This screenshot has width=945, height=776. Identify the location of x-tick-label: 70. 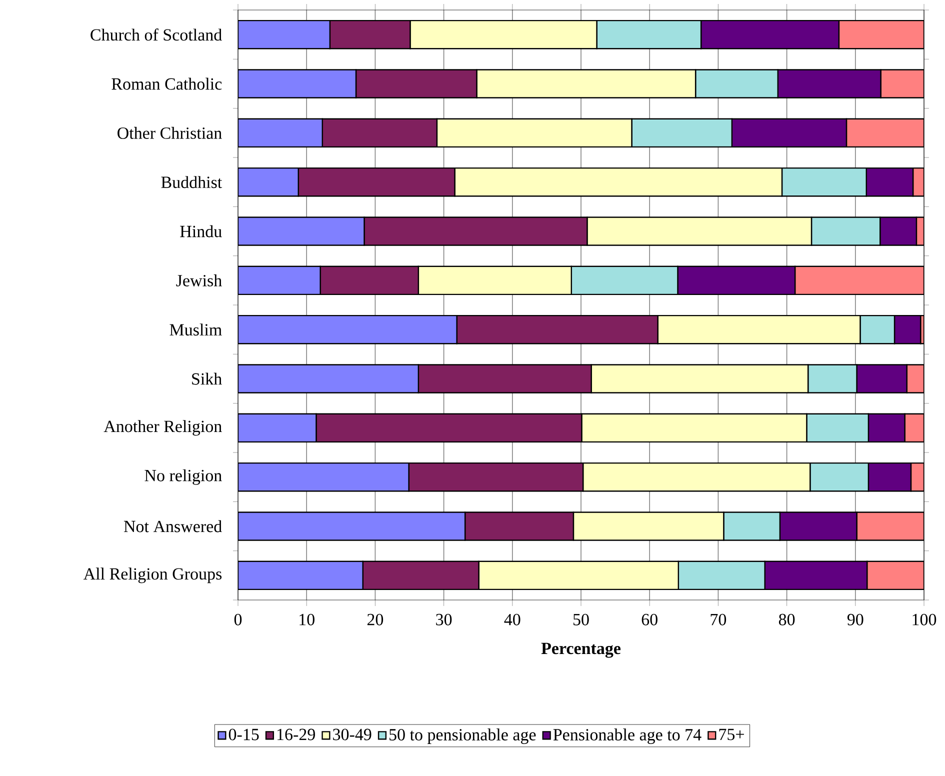
(718, 620).